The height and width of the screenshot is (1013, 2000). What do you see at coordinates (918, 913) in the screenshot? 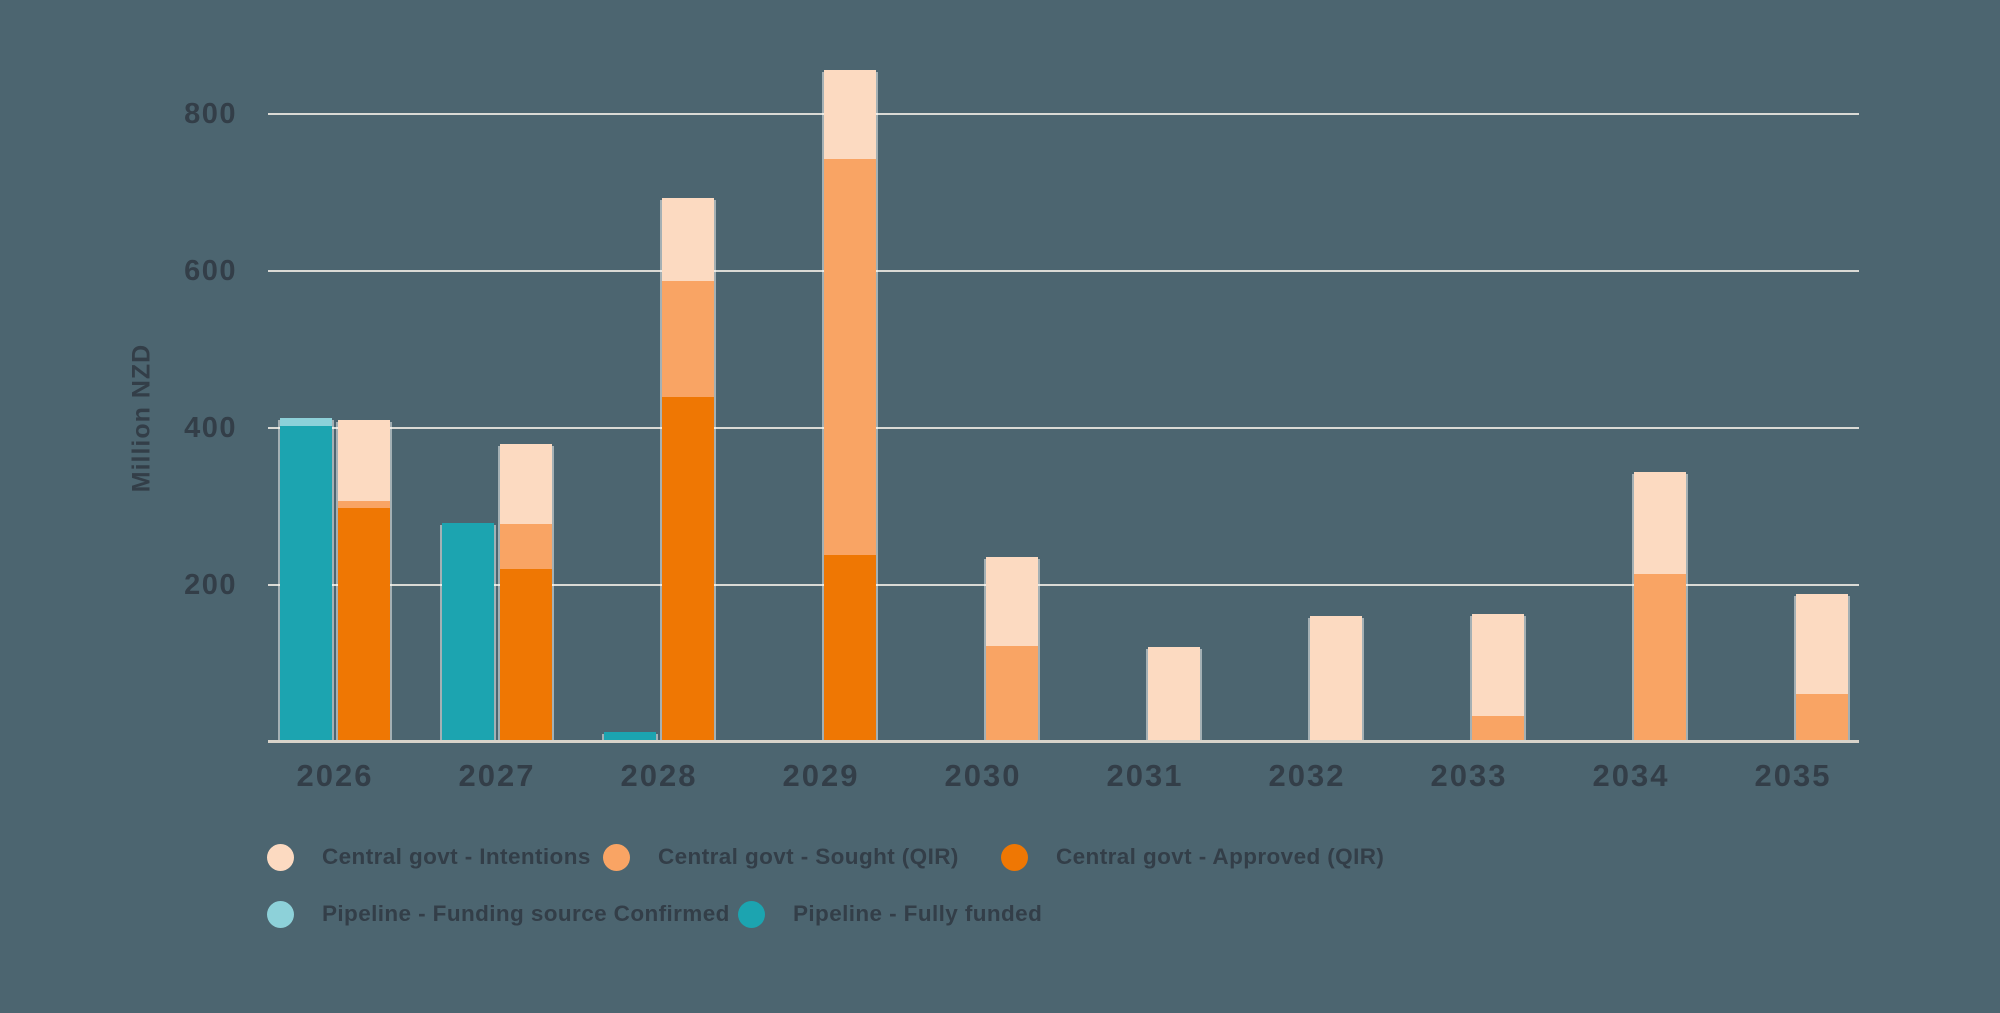
I see `legend-label: Pipeline - Fully funded` at bounding box center [918, 913].